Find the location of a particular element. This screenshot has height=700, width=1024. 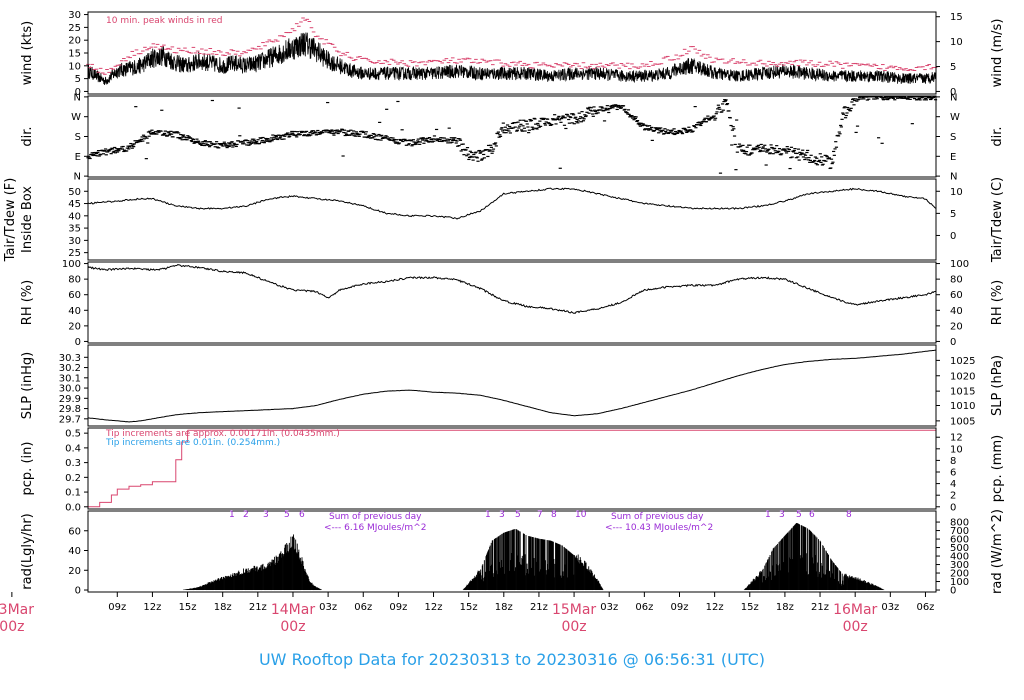

slp-right-tick-label: 1015 is located at coordinates (962, 392).